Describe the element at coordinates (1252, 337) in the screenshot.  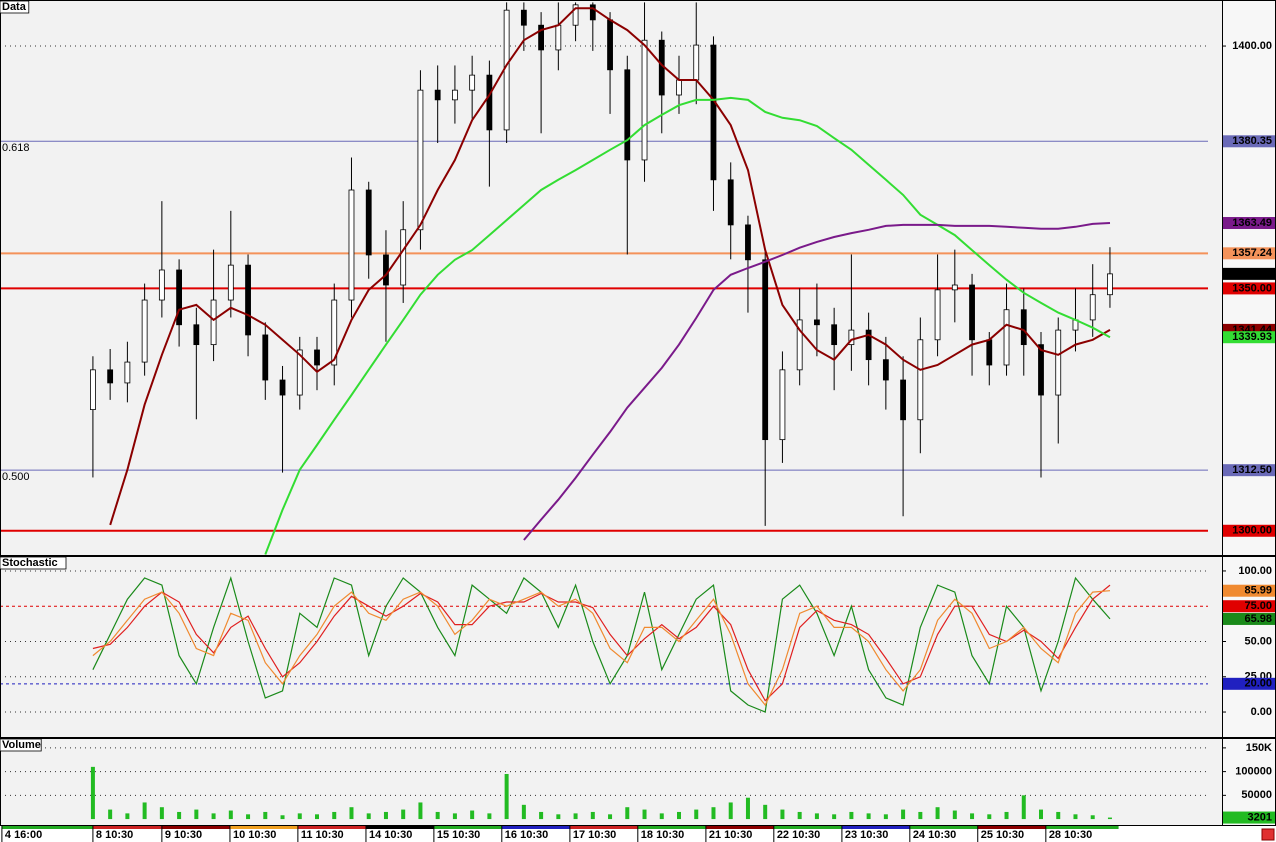
I see `last-value: 1339.93` at that location.